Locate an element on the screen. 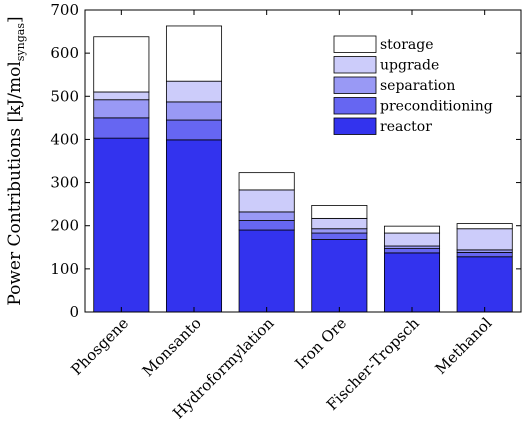 The height and width of the screenshot is (427, 532). y-tick-label-6: 600 is located at coordinates (64, 53).